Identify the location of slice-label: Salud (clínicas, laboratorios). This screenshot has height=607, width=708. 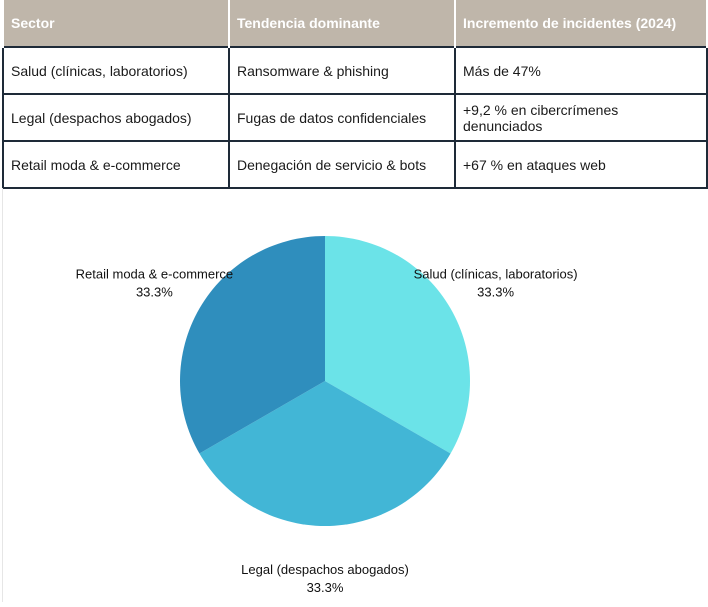
(496, 274).